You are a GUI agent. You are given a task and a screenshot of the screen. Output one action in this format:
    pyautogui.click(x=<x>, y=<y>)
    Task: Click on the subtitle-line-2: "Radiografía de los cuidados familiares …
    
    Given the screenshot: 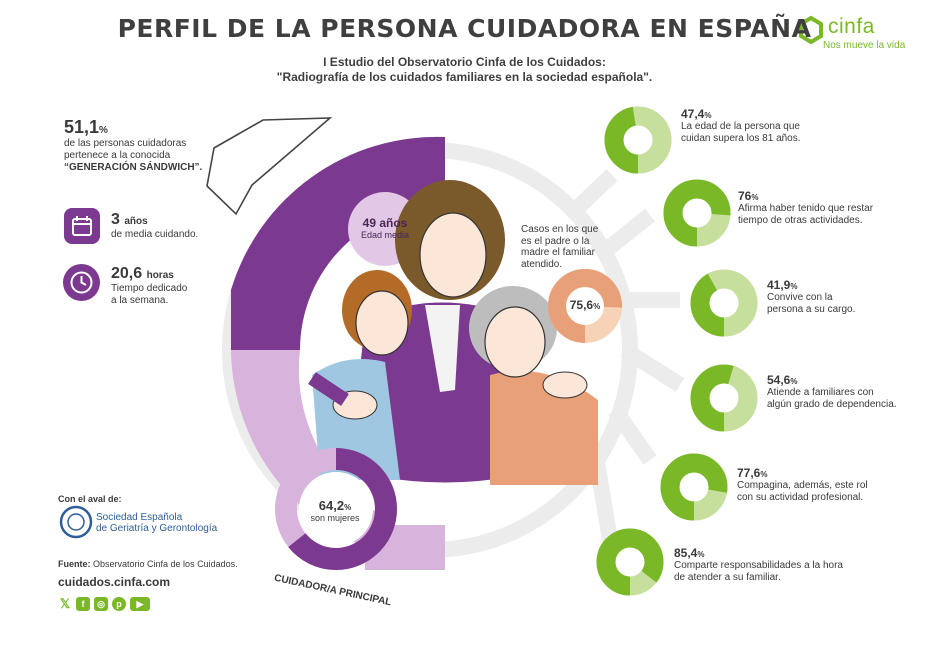 What is the action you would take?
    pyautogui.click(x=464, y=77)
    